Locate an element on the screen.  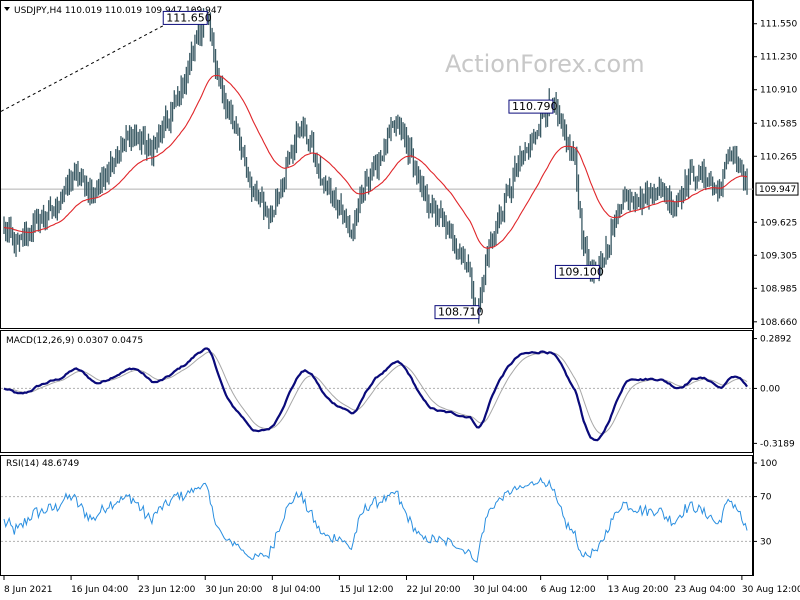
macd-tick-label: 0.00 is located at coordinates (770, 389).